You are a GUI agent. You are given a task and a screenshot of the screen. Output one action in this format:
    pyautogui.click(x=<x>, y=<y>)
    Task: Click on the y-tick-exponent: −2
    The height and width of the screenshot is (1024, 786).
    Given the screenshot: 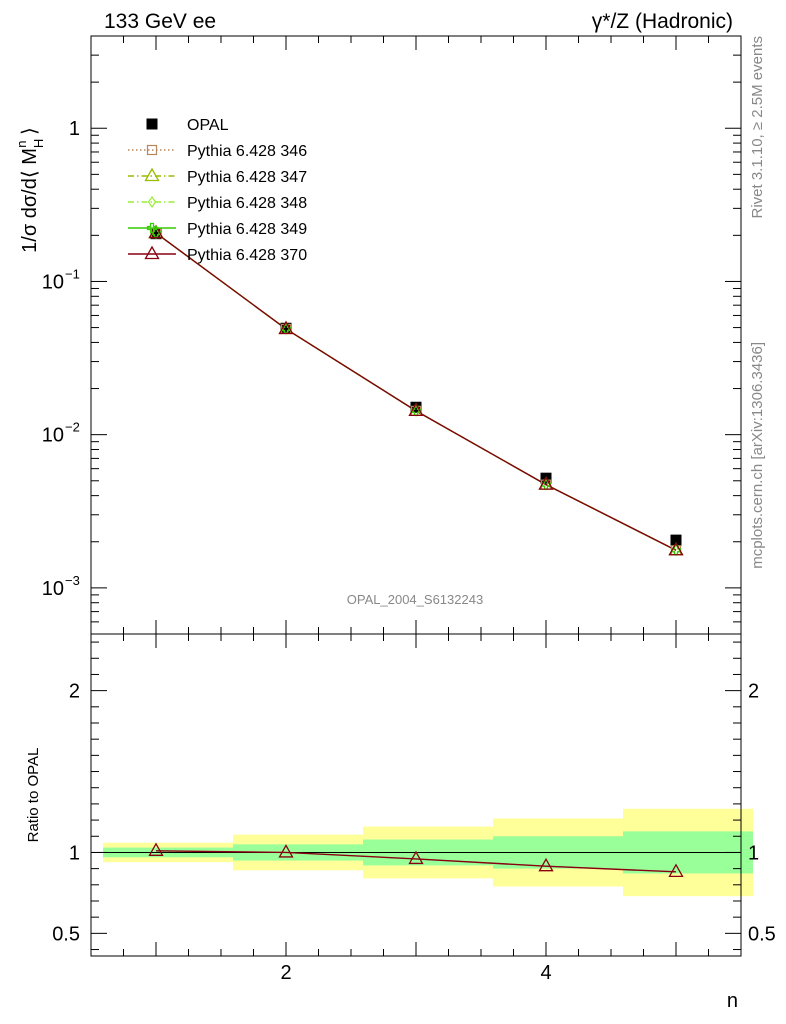 What is the action you would take?
    pyautogui.click(x=72, y=427)
    